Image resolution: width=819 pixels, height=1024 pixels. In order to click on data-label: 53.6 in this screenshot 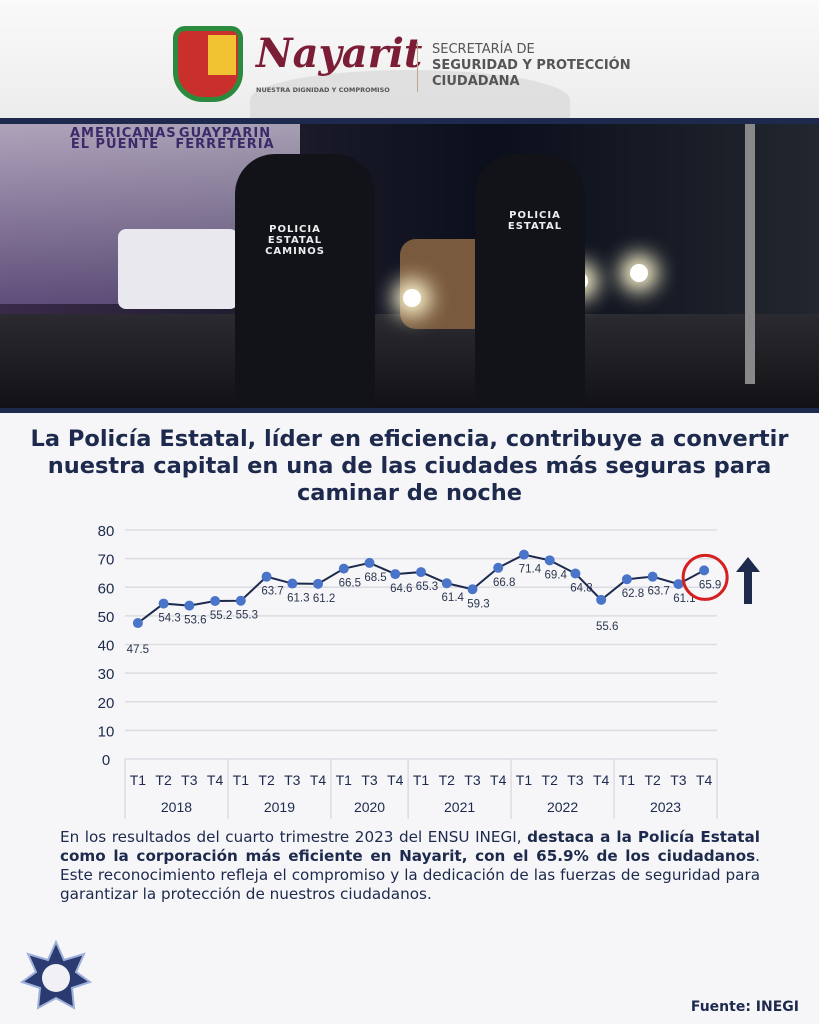, I will do `click(195, 621)`.